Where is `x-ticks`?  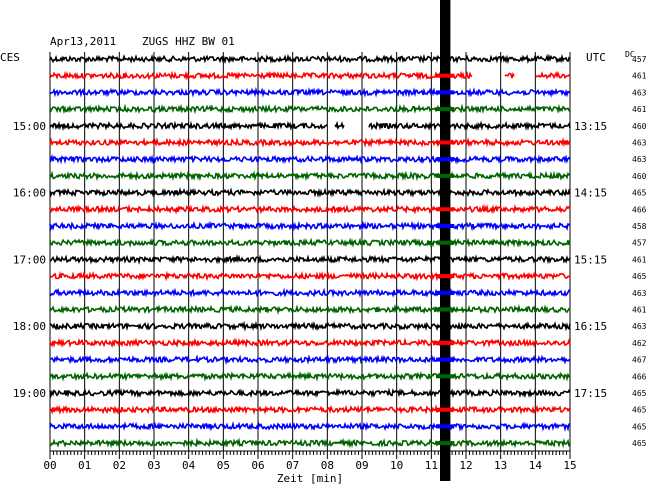
x-ticks is located at coordinates (310, 455).